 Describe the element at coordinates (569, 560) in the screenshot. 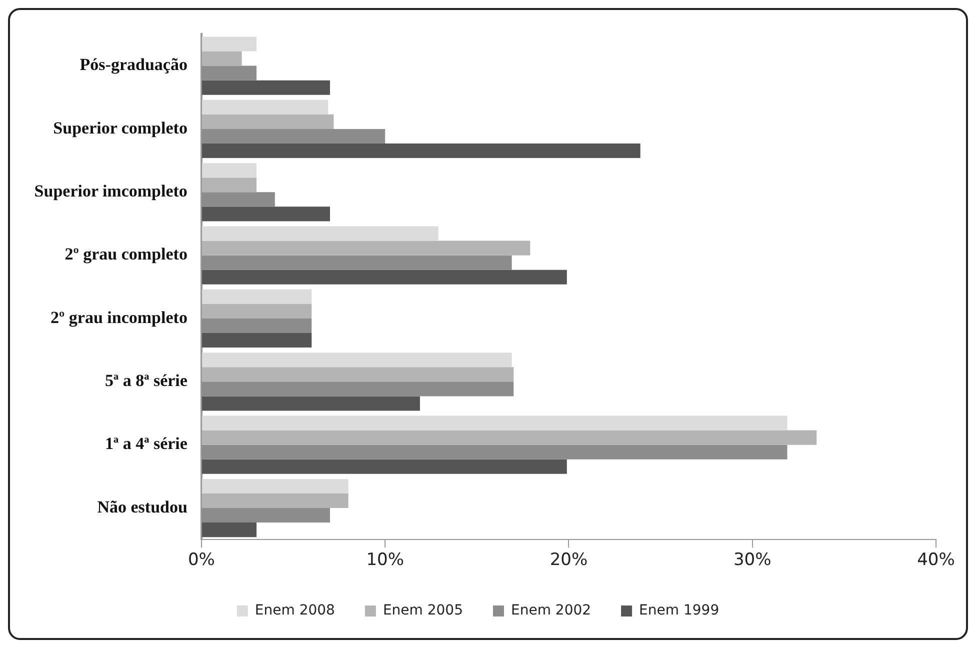

I see `x-tick-label: 20%` at that location.